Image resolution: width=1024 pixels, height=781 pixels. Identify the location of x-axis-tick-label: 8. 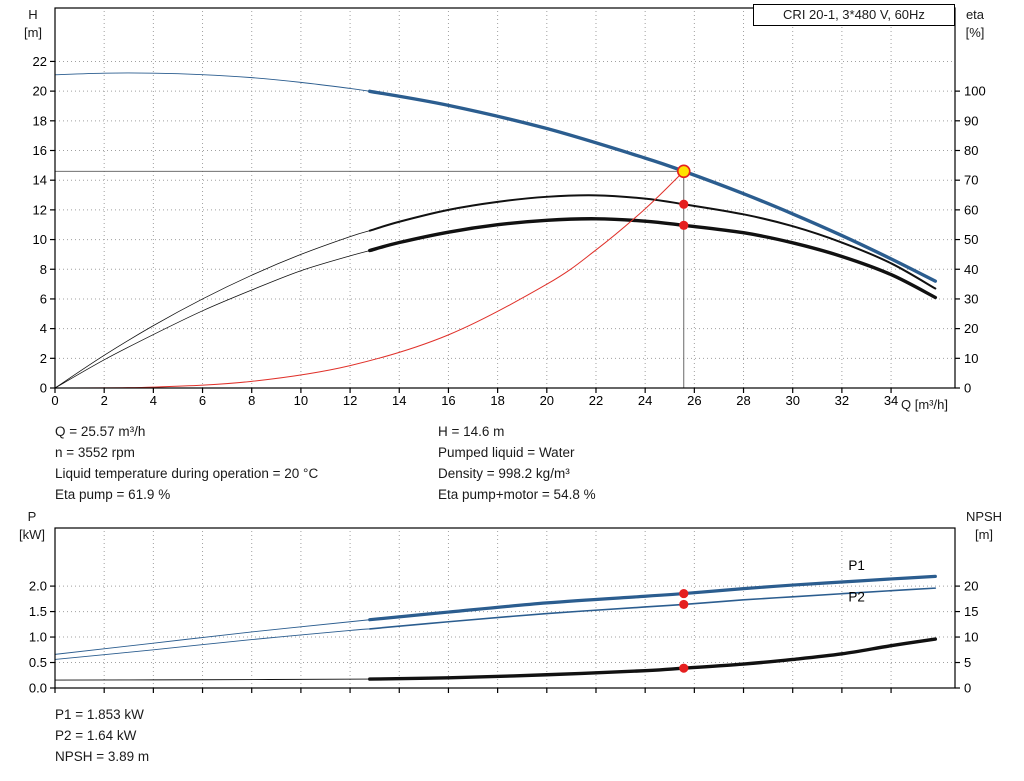
(251, 400).